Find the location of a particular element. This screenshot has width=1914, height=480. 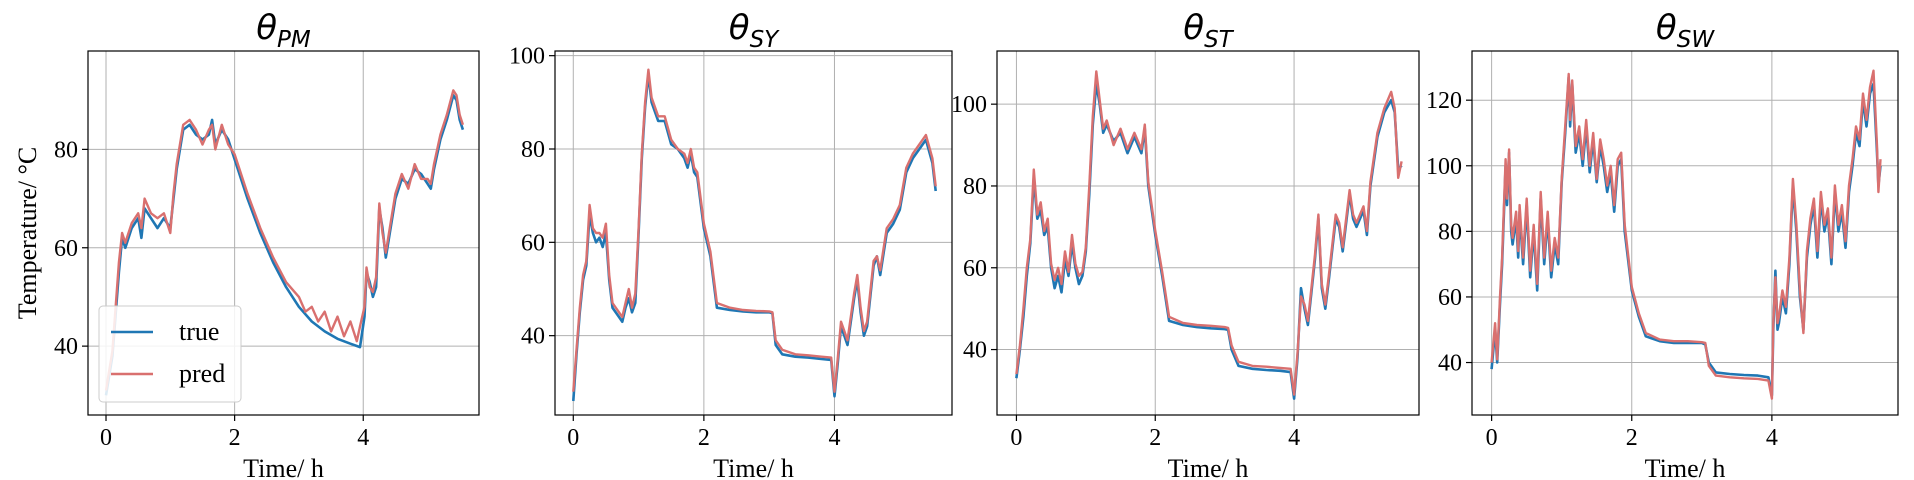

legend: true pred is located at coordinates (170, 354).